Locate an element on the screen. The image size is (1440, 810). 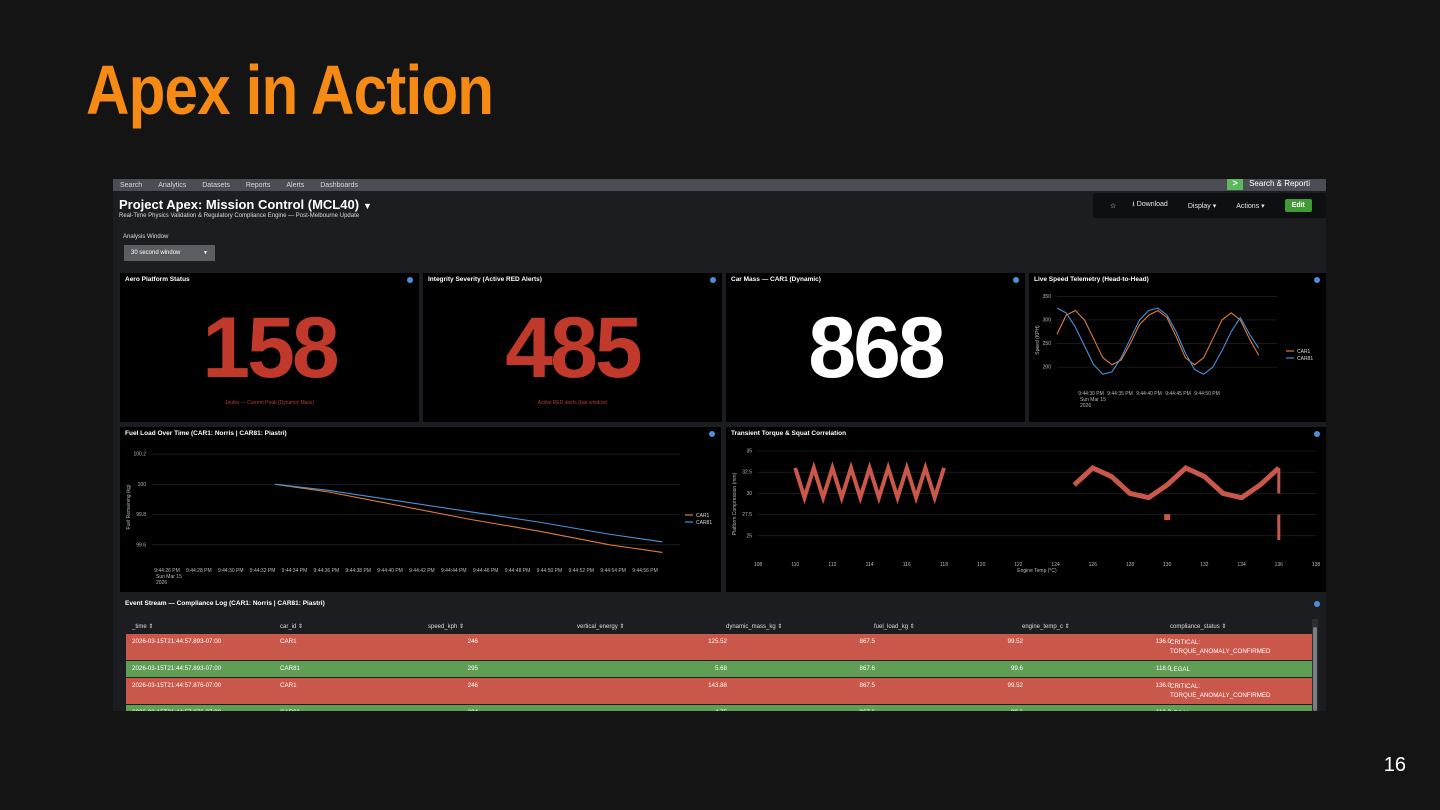
nav-dashboards: Dashboards is located at coordinates (339, 185).